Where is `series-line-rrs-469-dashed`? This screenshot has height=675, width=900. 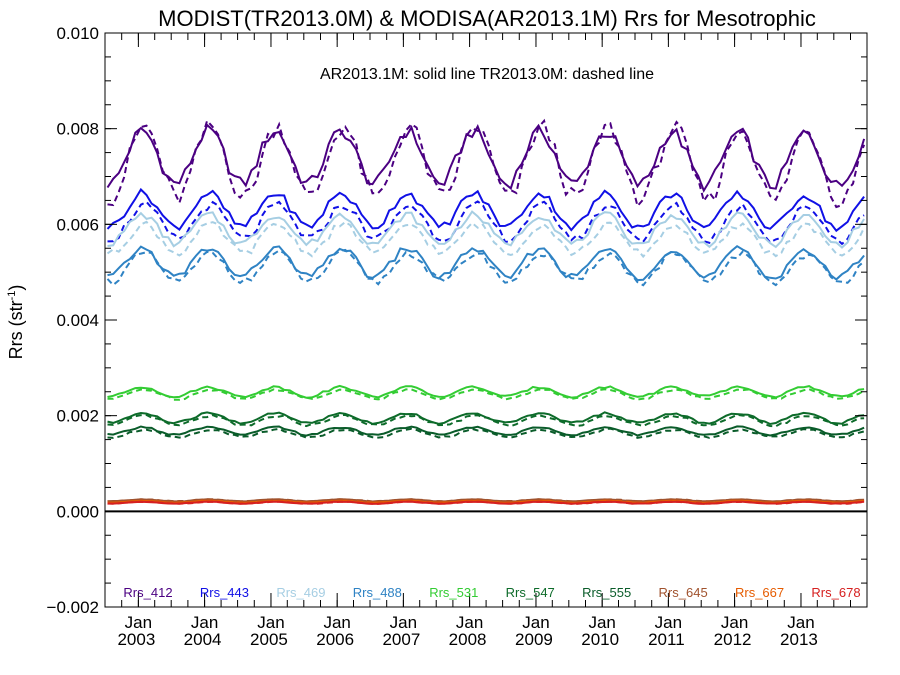 series-line-rrs-469-dashed is located at coordinates (486, 239).